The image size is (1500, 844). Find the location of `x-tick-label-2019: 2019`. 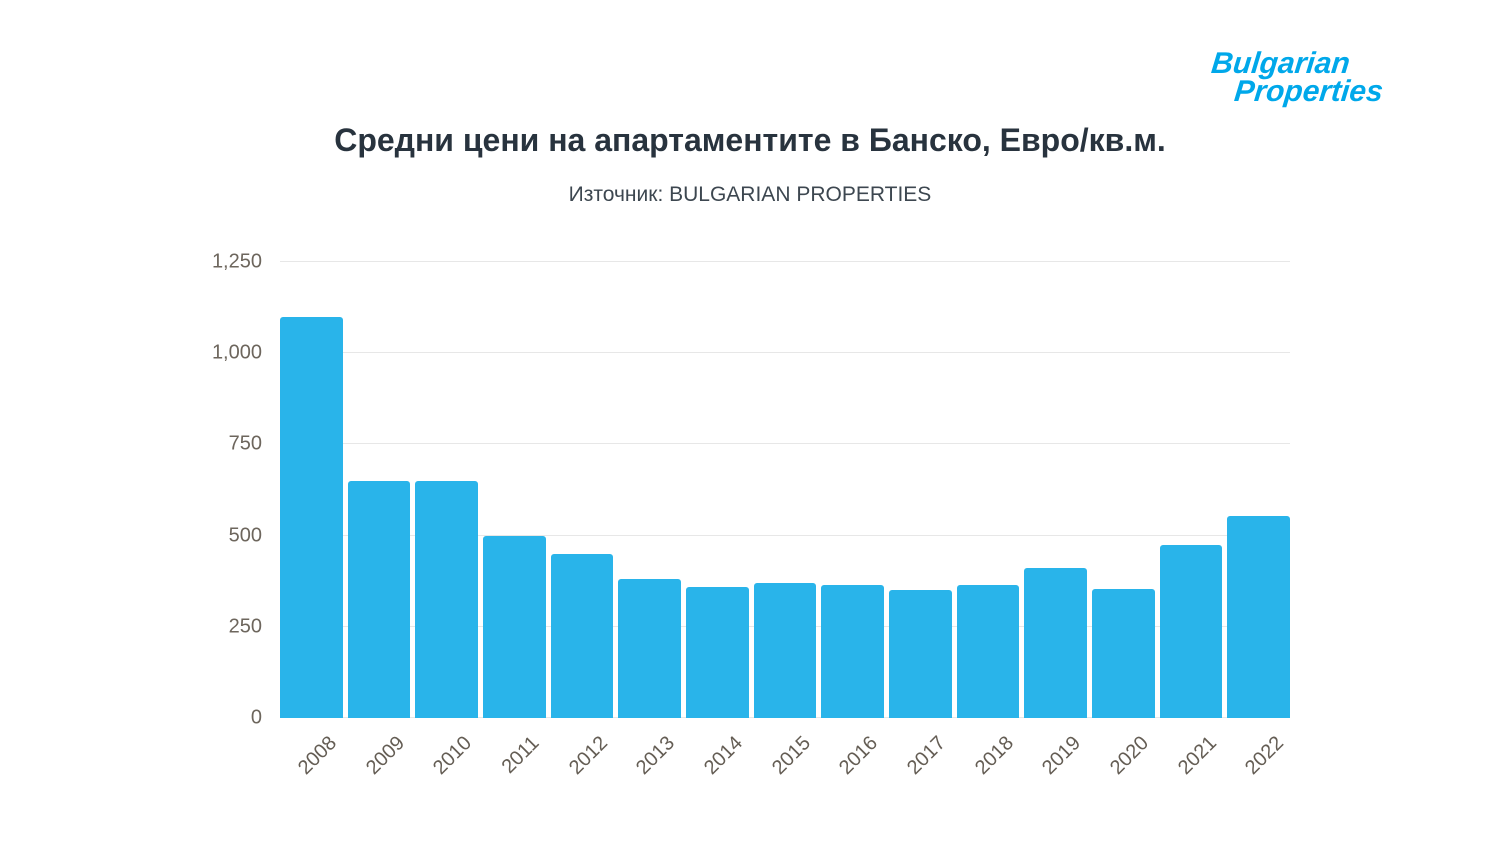

x-tick-label-2019: 2019 is located at coordinates (1062, 756).